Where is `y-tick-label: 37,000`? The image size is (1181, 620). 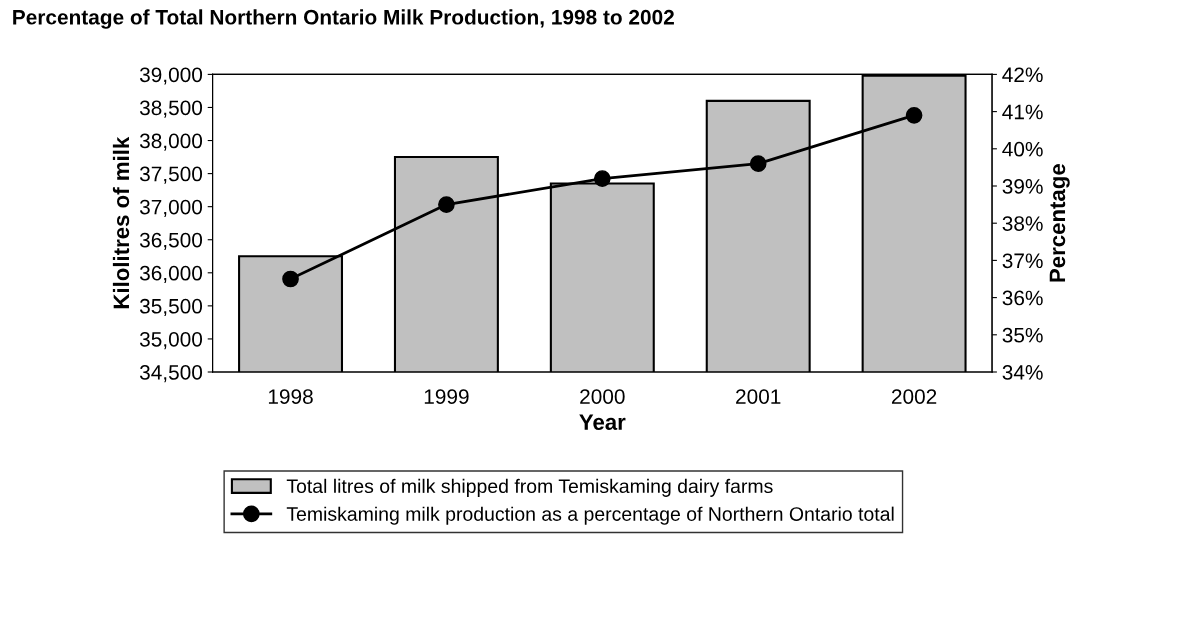 y-tick-label: 37,000 is located at coordinates (171, 208).